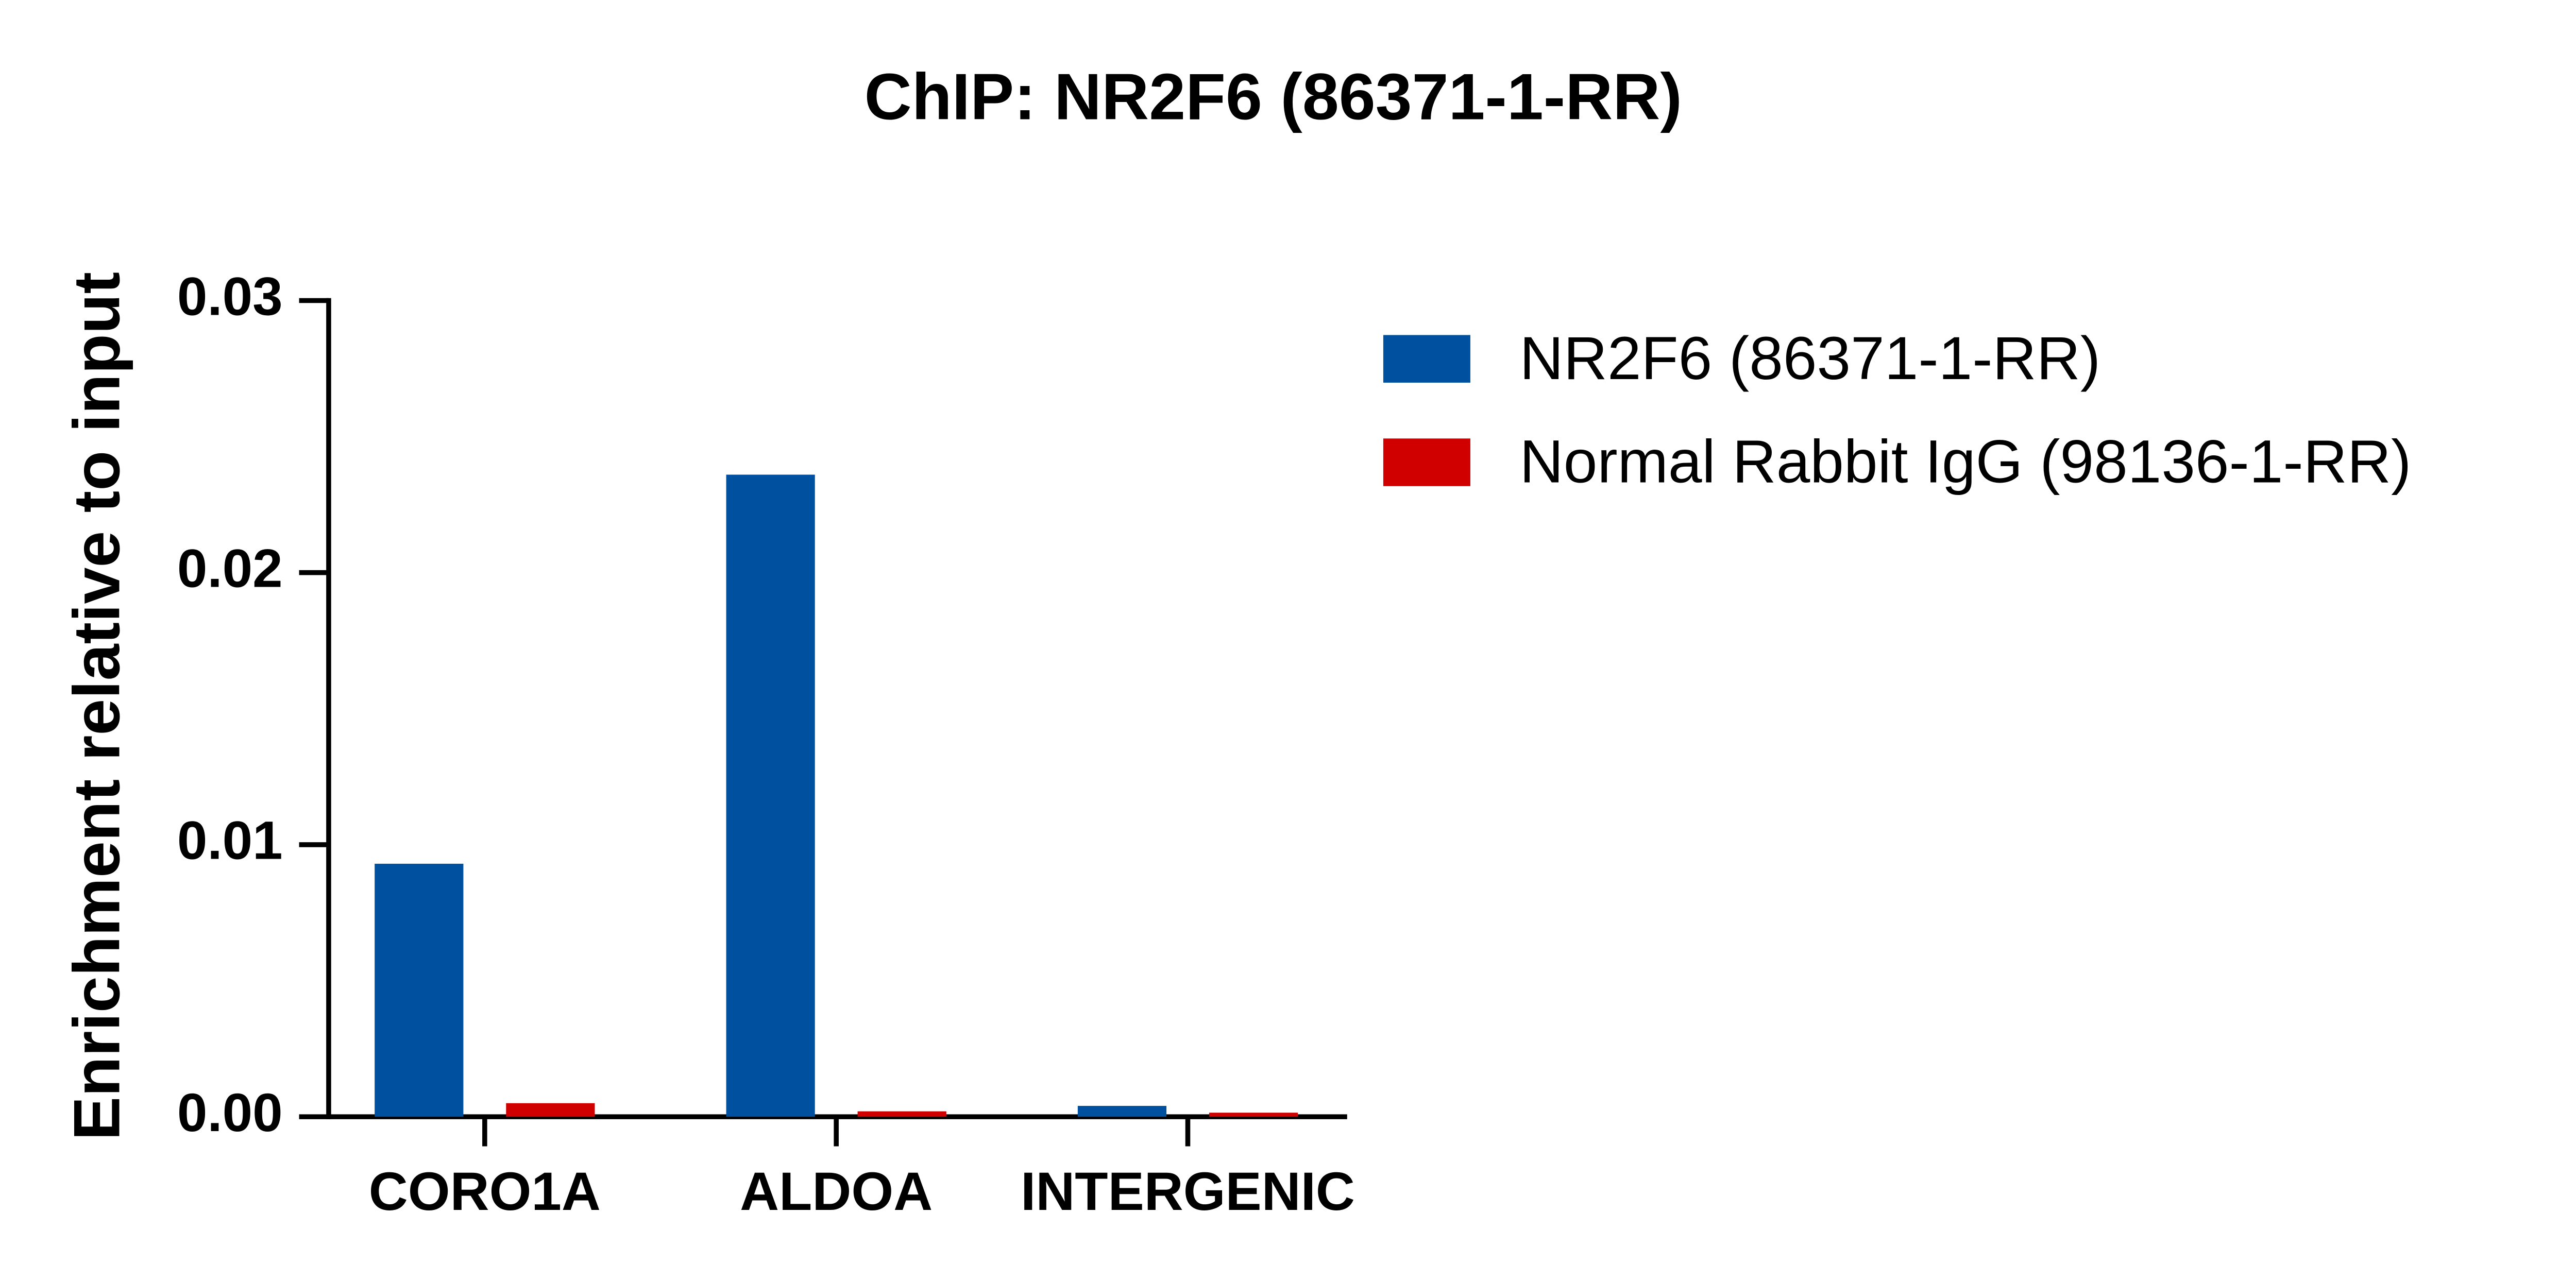  I want to click on y-tick-label: 0.01, so click(230, 841).